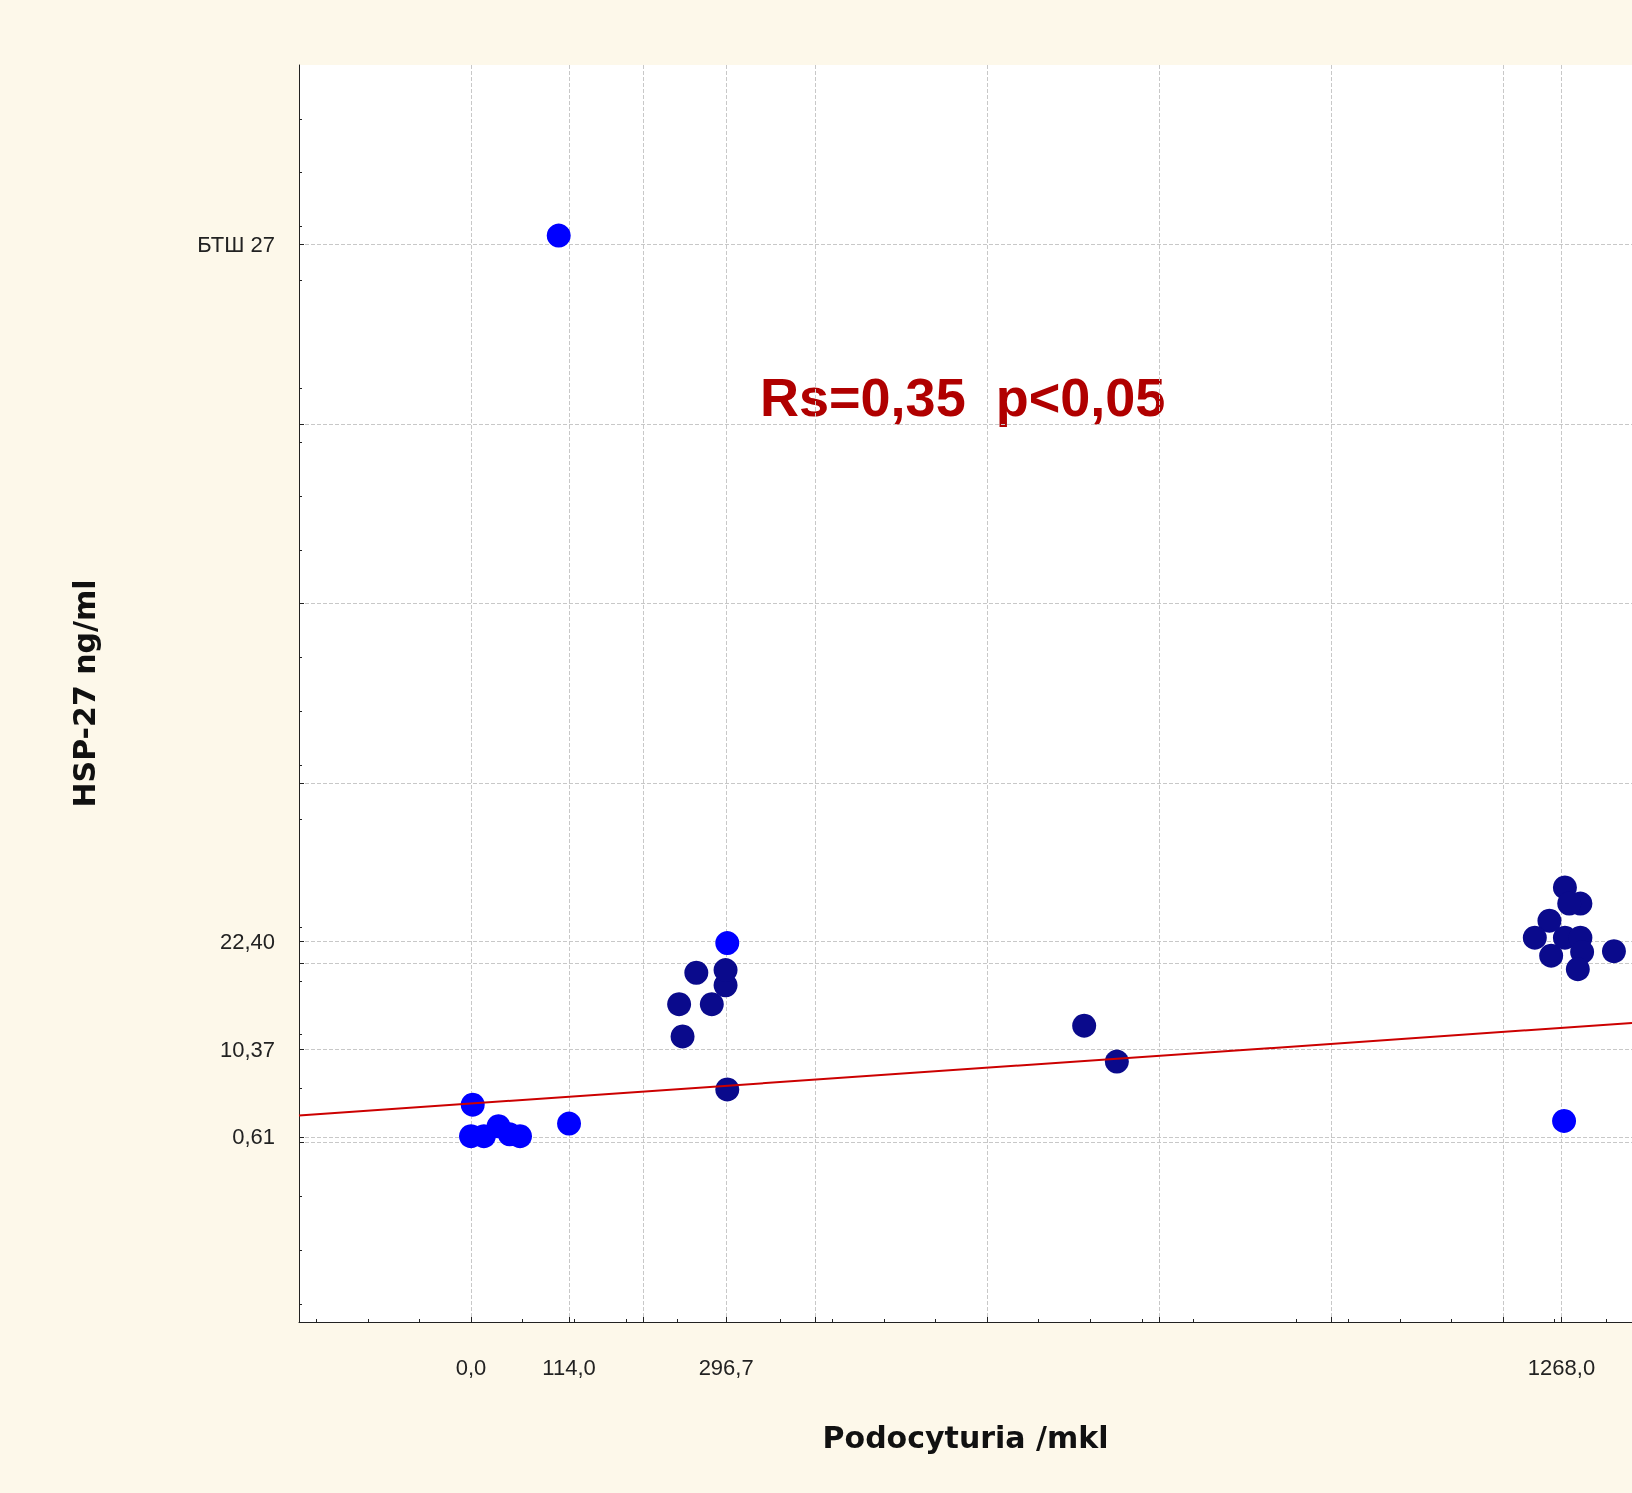 The width and height of the screenshot is (1632, 1493). What do you see at coordinates (569, 1367) in the screenshot?
I see `x-tick-label: 114,0` at bounding box center [569, 1367].